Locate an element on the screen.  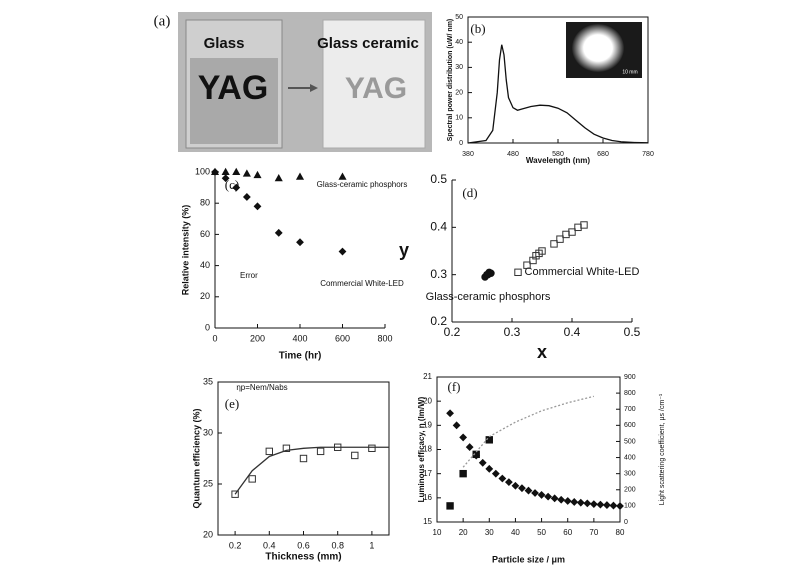
plot-frame is located at coordinates (528, 449).